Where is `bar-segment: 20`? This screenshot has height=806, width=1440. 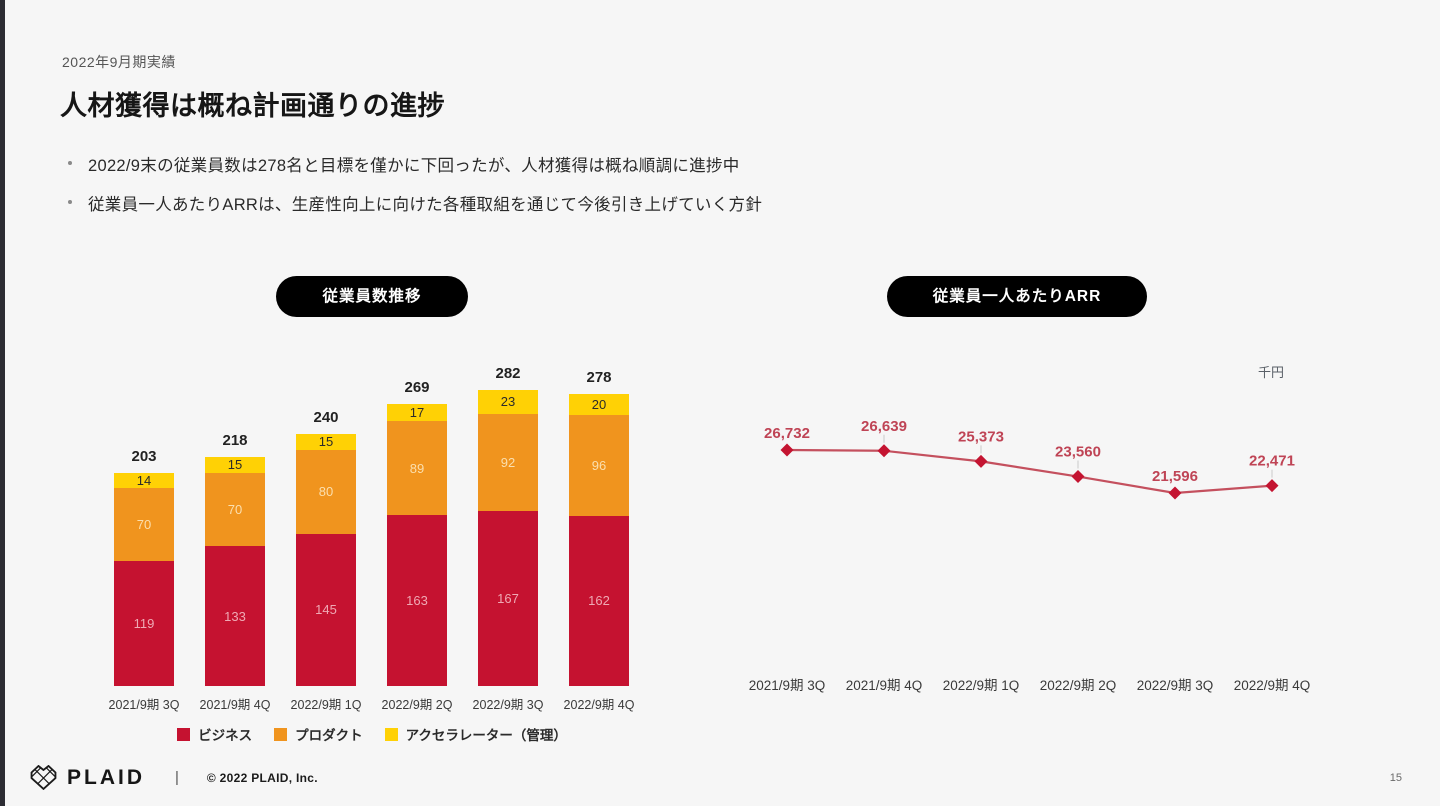
bar-segment: 20 is located at coordinates (599, 405).